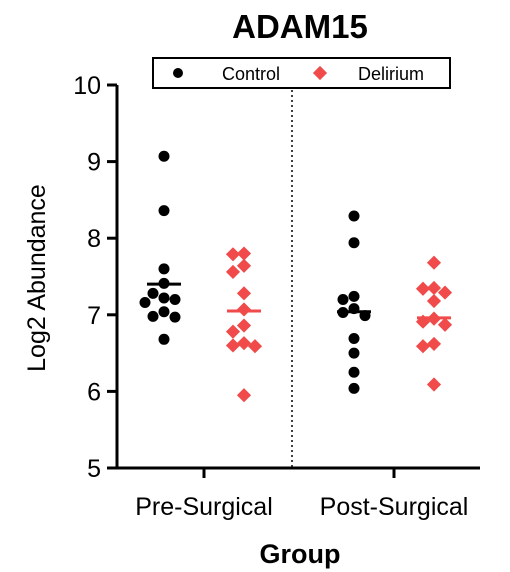  I want to click on x-ticks: Pre-Surgical Post-Surgical, so click(301, 494).